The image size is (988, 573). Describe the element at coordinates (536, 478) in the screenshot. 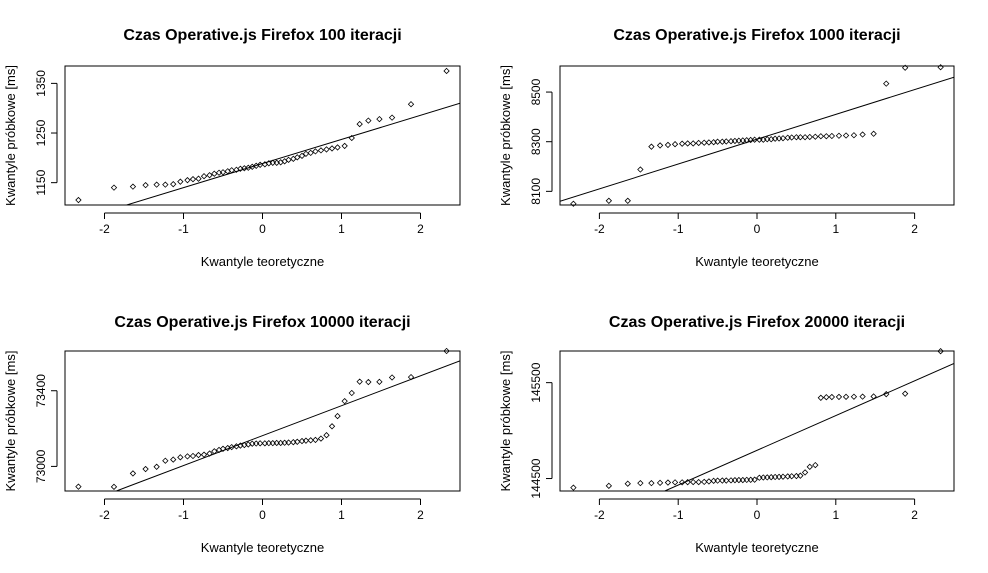

I see `y-tick-label: 144500` at that location.